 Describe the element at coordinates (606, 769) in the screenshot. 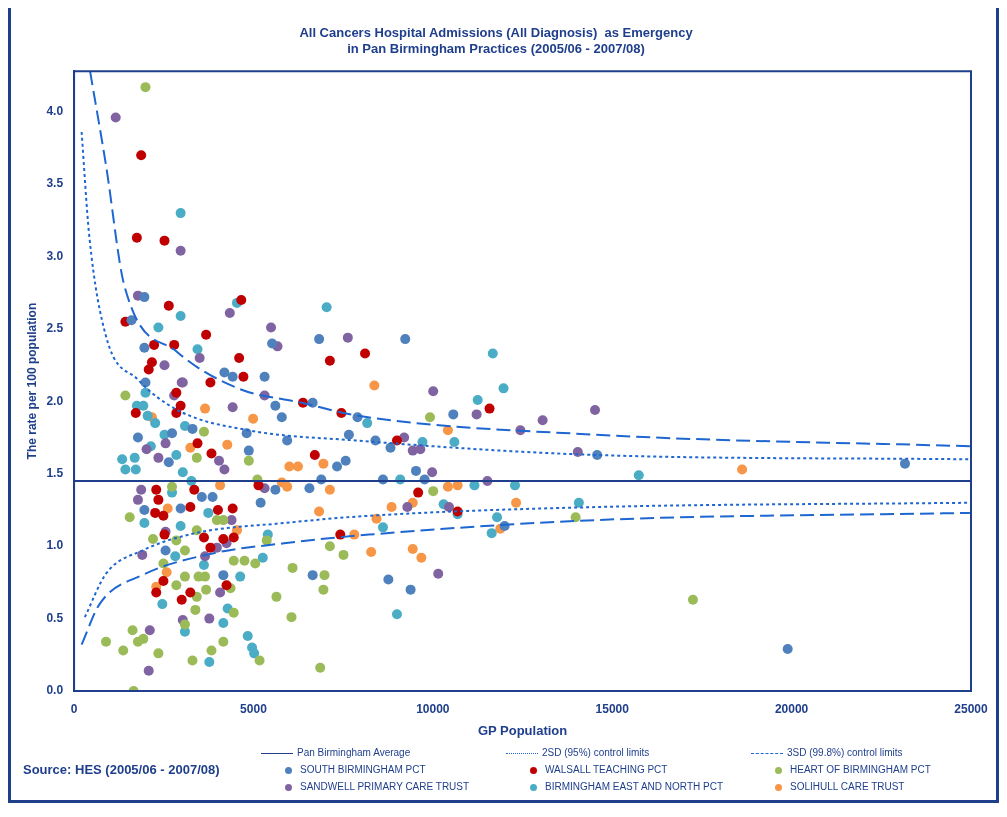

I see `legend-label: WALSALL TEACHING PCT` at that location.